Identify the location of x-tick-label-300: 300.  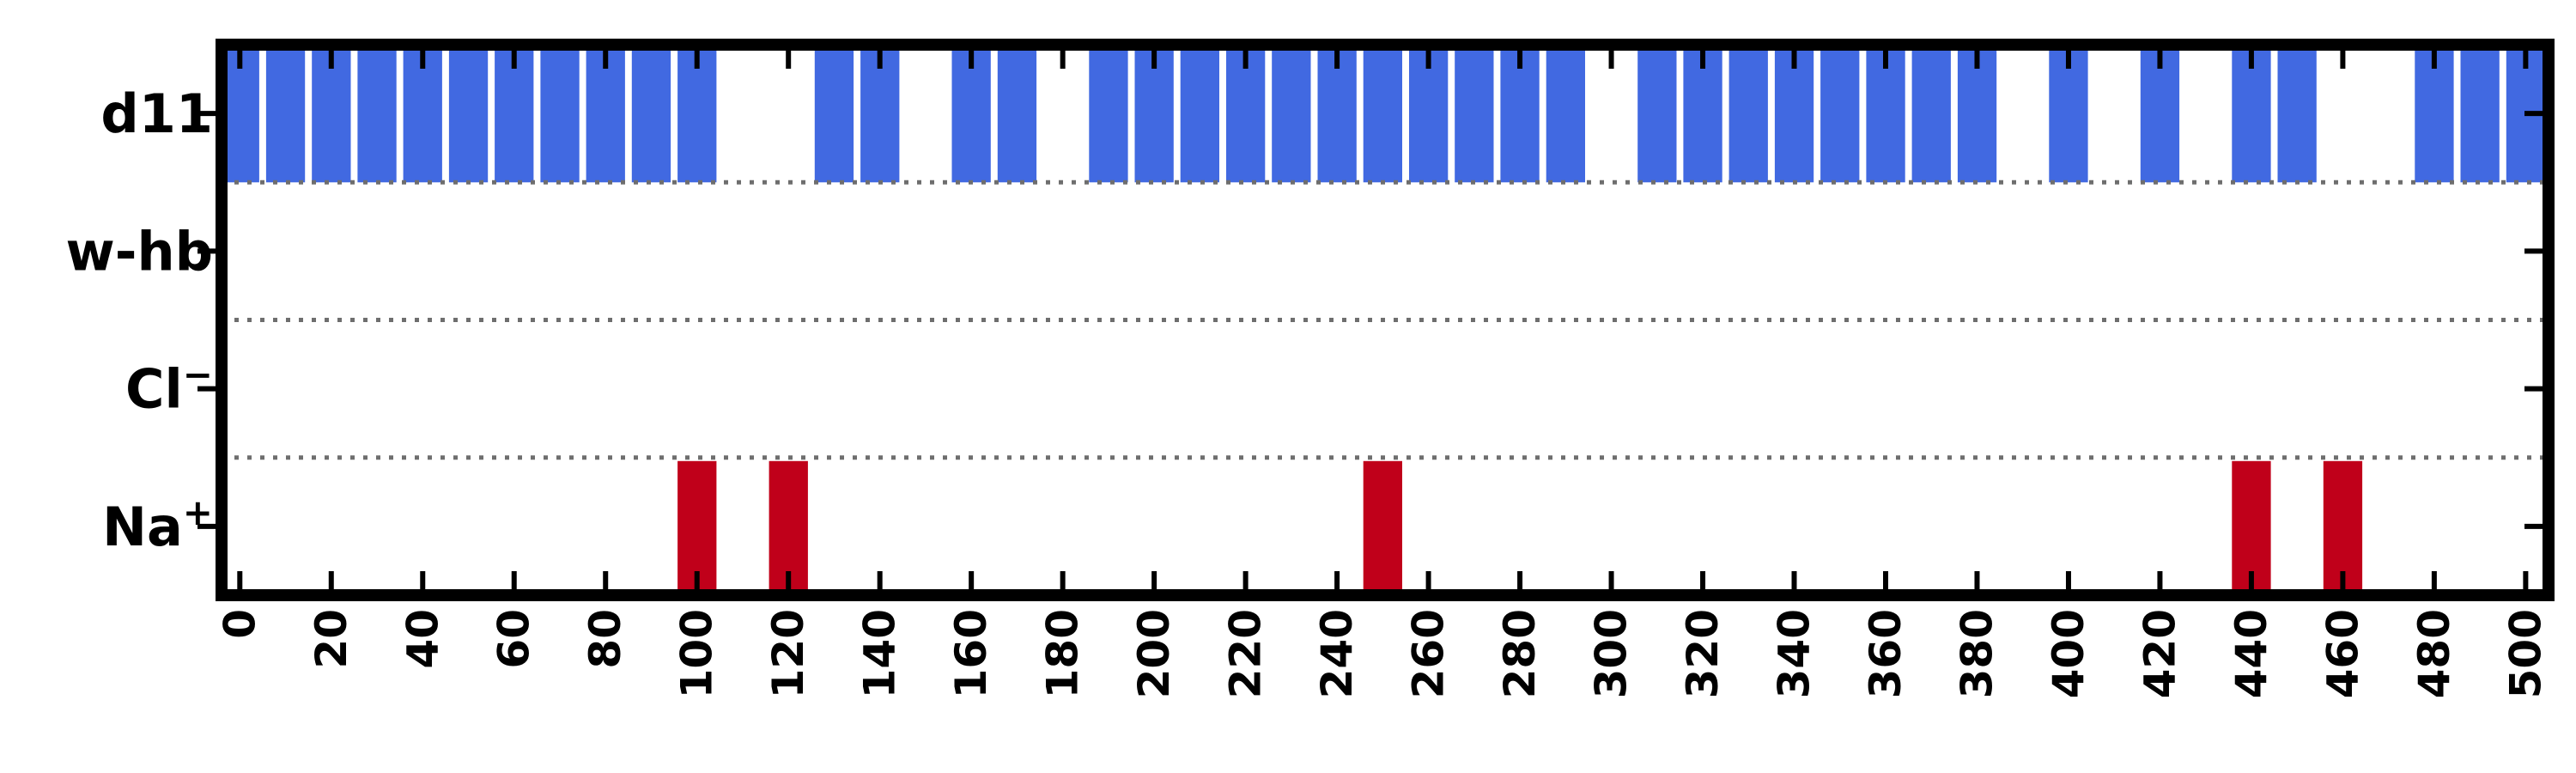
(1612, 653).